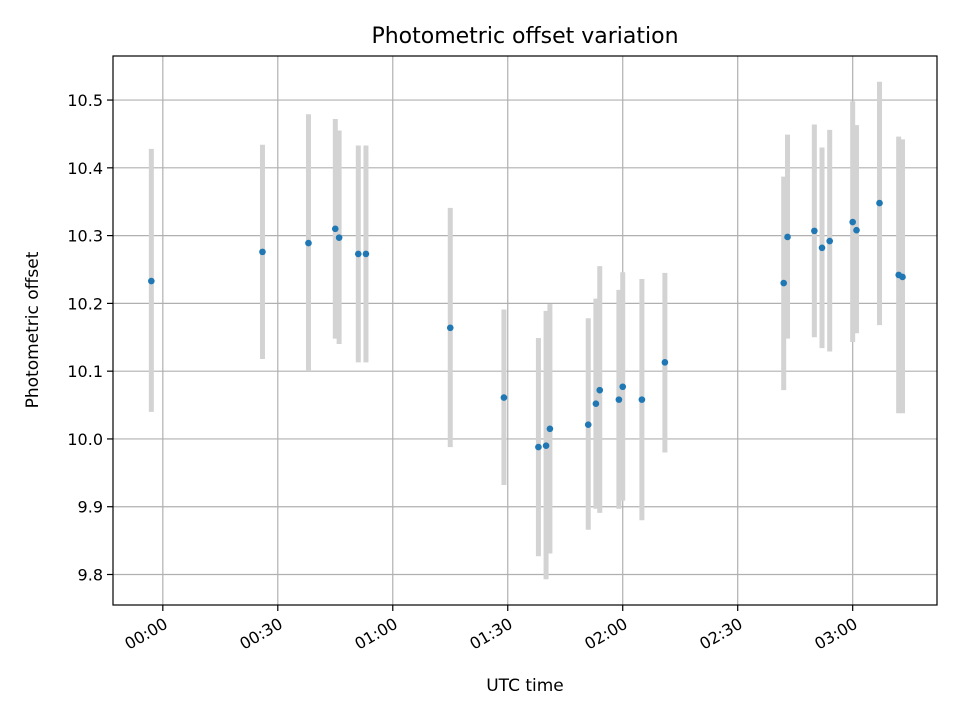 The height and width of the screenshot is (720, 960). Describe the element at coordinates (90, 507) in the screenshot. I see `y-tick-label: 9.9` at that location.